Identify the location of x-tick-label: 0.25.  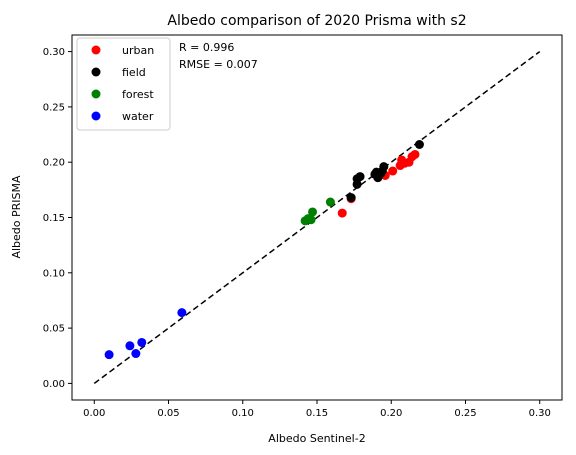
(465, 413).